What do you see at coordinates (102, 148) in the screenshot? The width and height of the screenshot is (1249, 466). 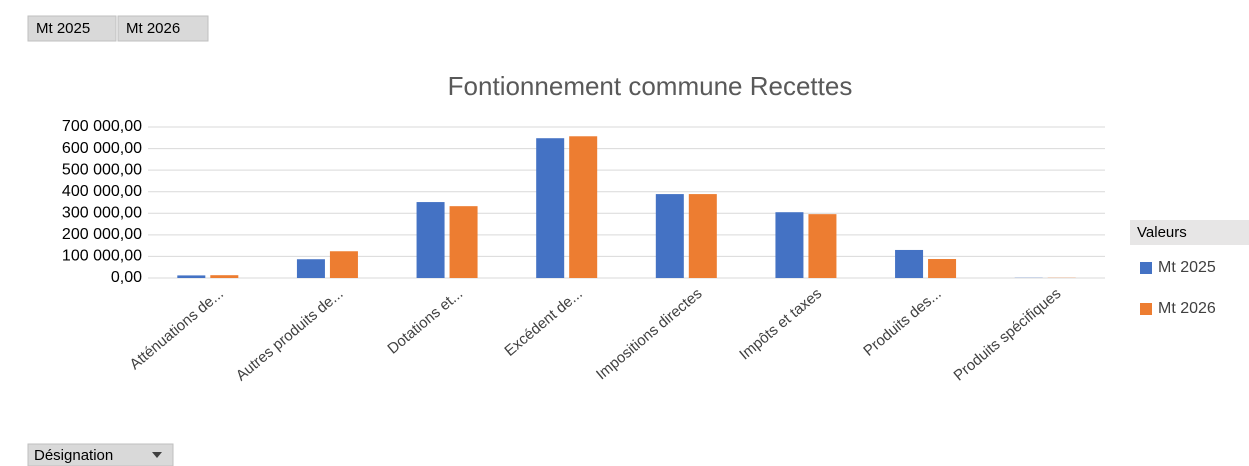 I see `y-tick-label: 600 000,00` at bounding box center [102, 148].